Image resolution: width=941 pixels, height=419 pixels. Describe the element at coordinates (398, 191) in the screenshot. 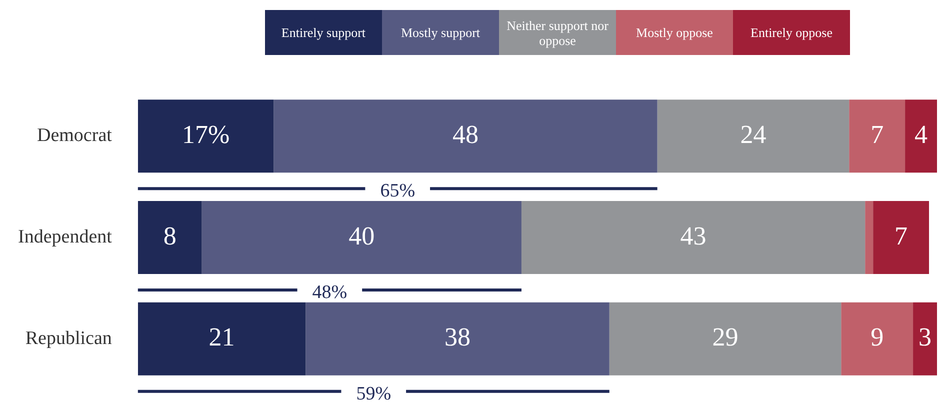

I see `annotation: 65%` at that location.